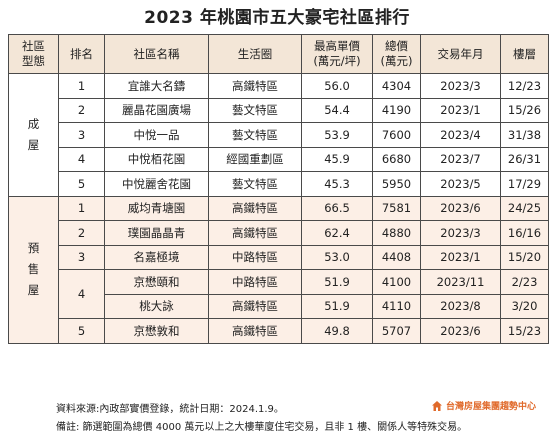  What do you see at coordinates (396, 54) in the screenshot?
I see `header-total: 總價 (萬元)` at bounding box center [396, 54].